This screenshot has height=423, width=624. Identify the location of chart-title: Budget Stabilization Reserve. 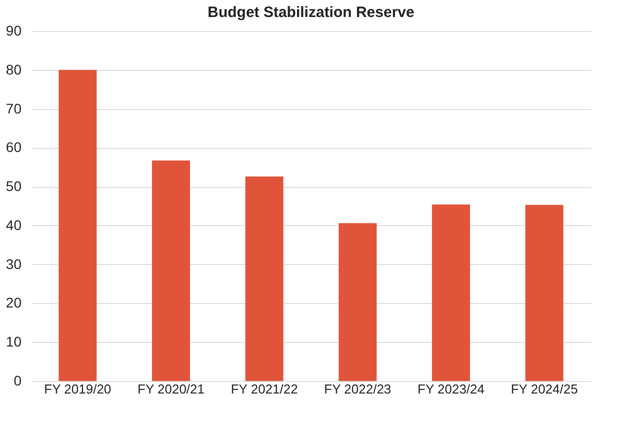
(311, 12).